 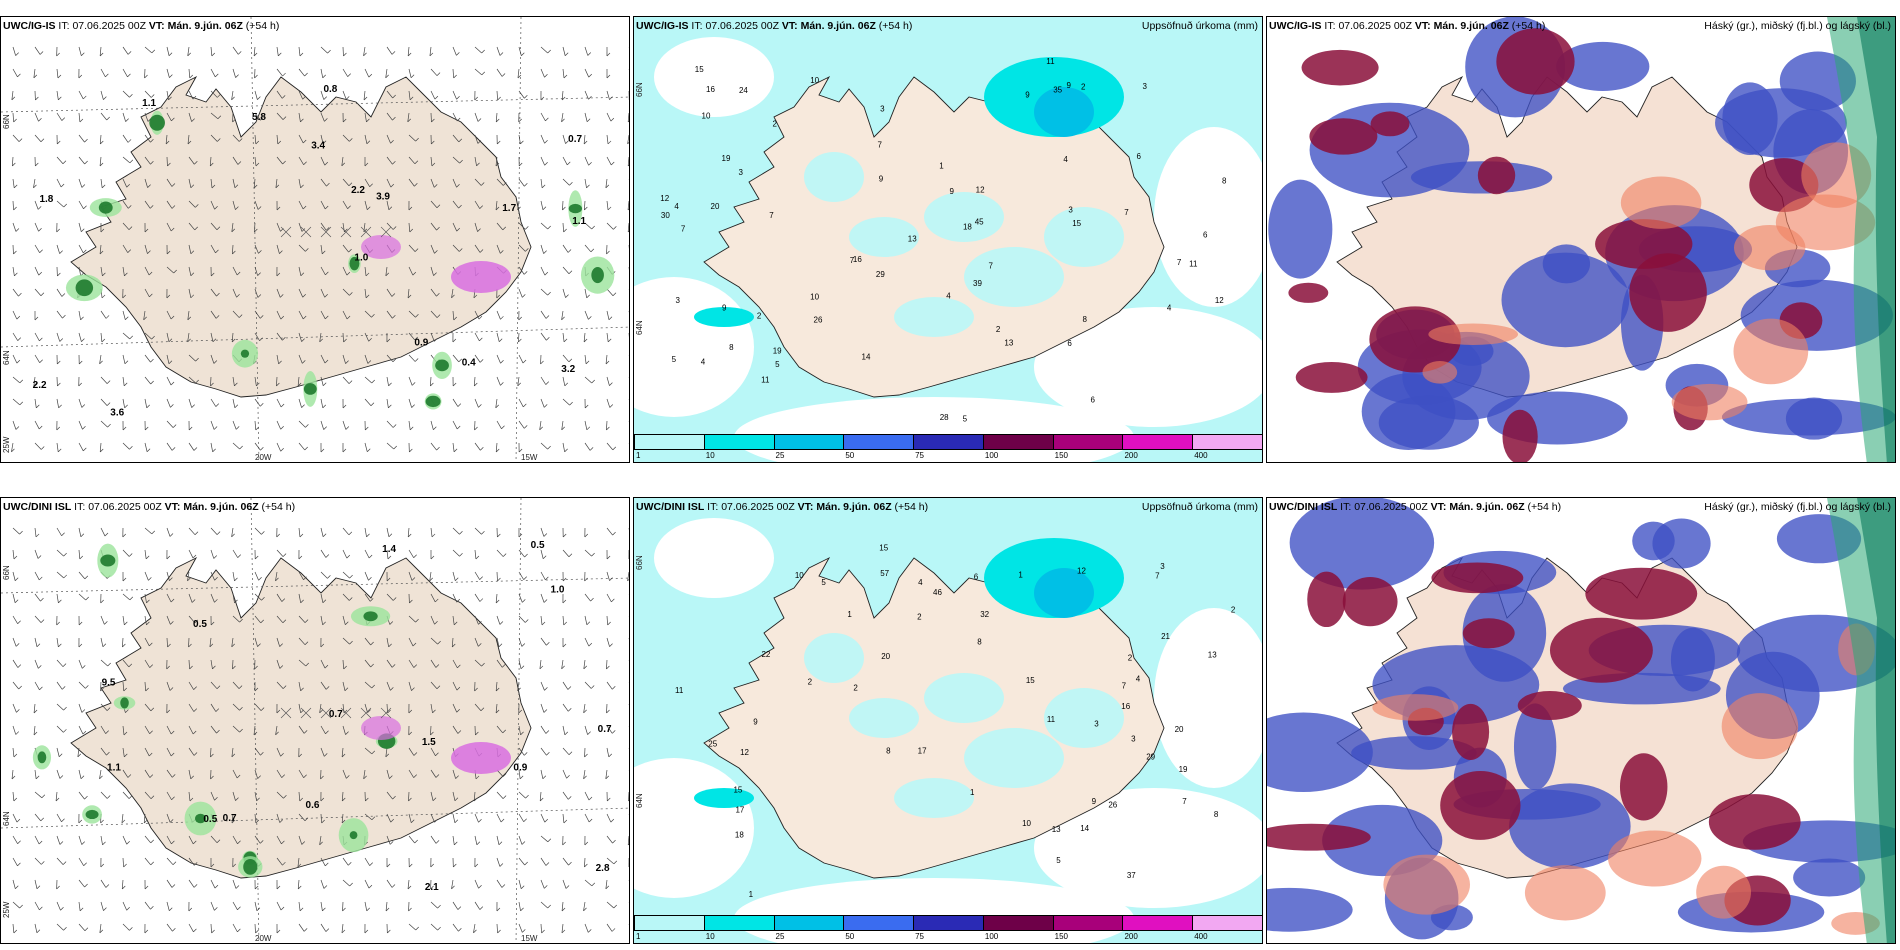 I want to click on colorbar-tick: 1, so click(x=638, y=936).